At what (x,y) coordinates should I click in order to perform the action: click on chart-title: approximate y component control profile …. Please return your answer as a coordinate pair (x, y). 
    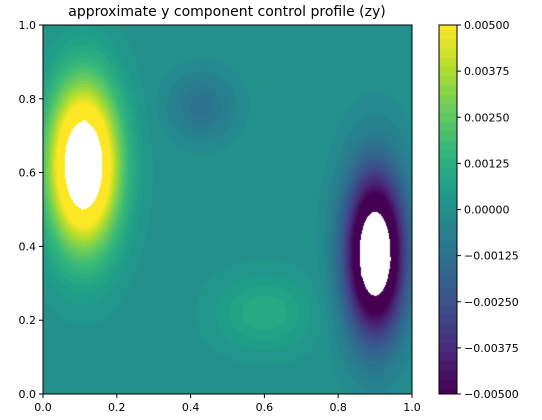
    Looking at the image, I should click on (226, 12).